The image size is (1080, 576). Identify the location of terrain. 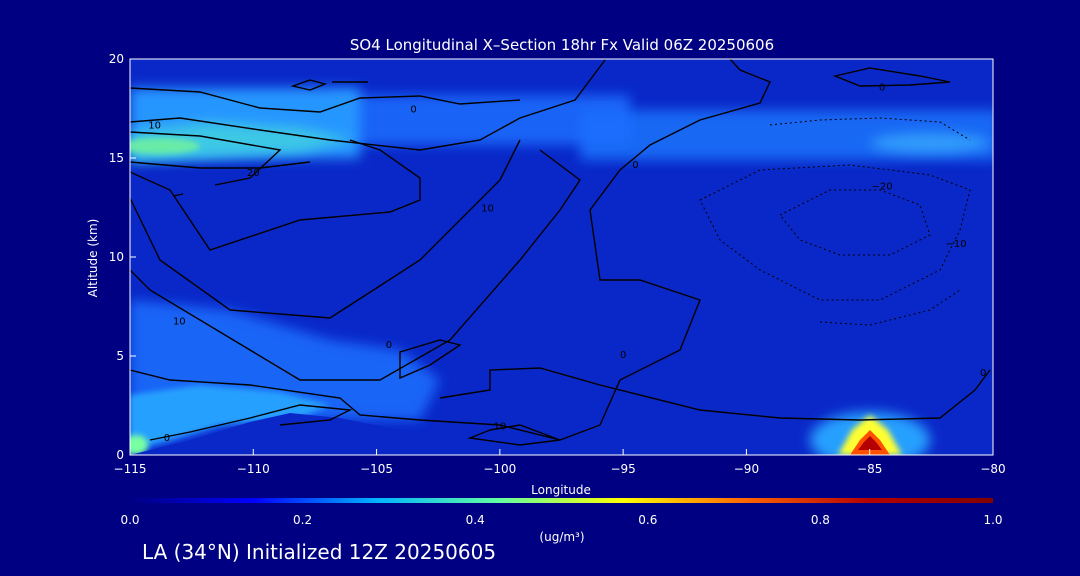
(345, 434).